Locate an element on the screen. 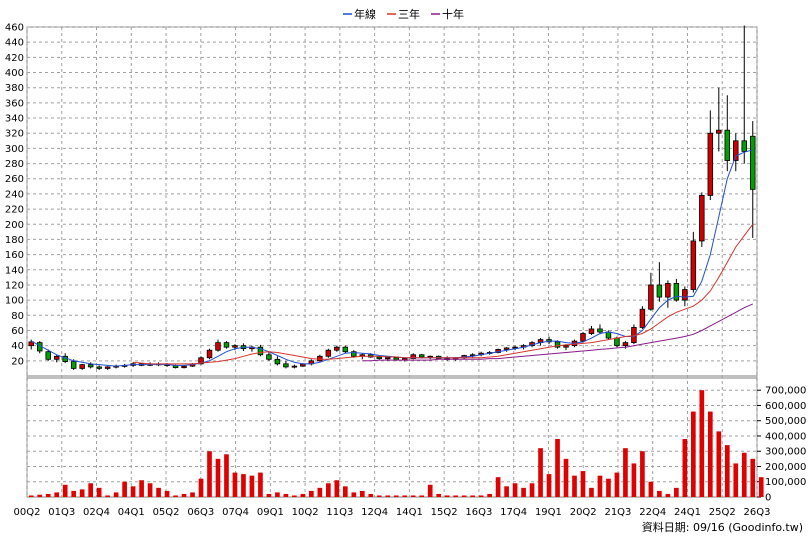 The width and height of the screenshot is (808, 540). price-tick-label: 40 is located at coordinates (17, 346).